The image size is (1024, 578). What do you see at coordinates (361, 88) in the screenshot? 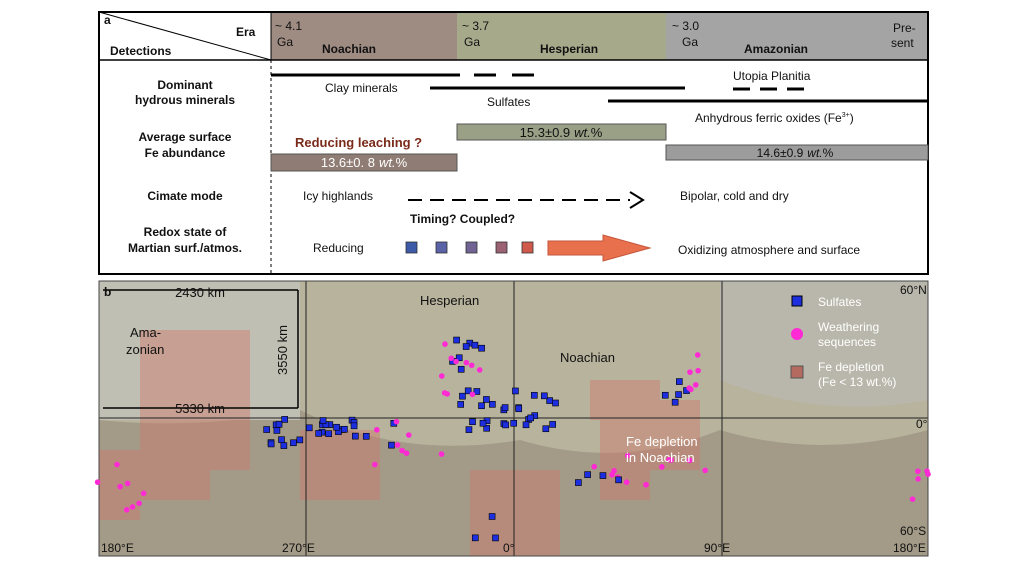
I see `clay-label: Clay minerals` at bounding box center [361, 88].